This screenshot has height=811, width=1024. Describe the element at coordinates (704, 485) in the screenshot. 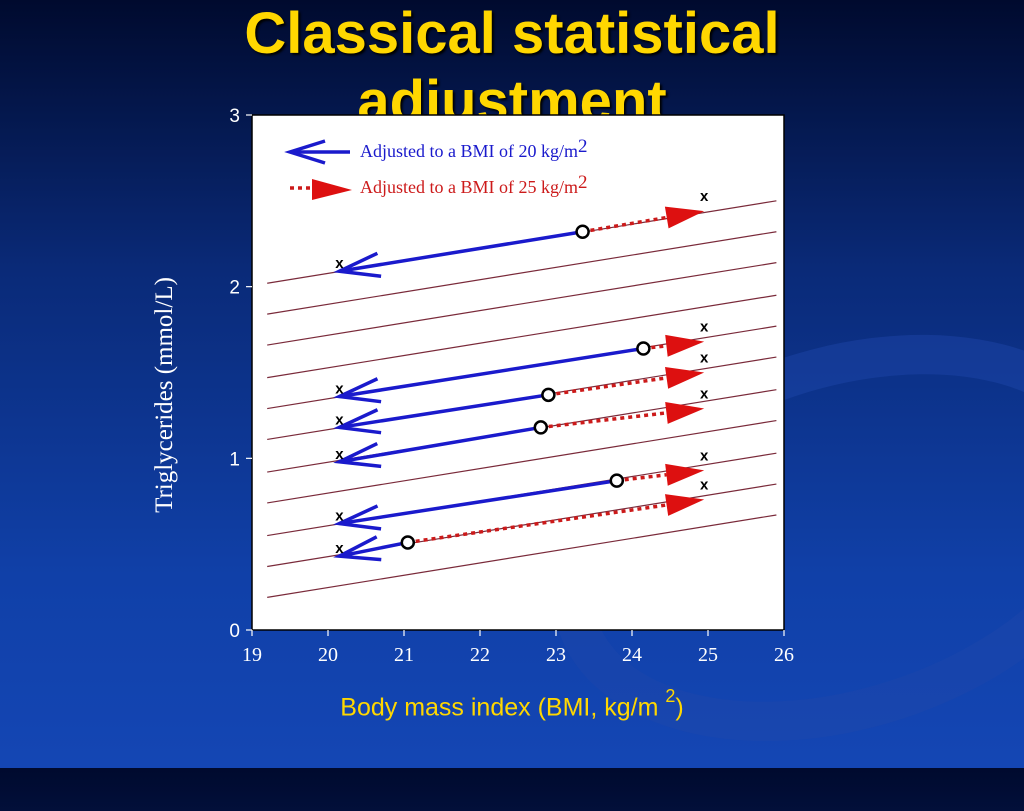

I see `adjusted-marker-25-5: x` at that location.